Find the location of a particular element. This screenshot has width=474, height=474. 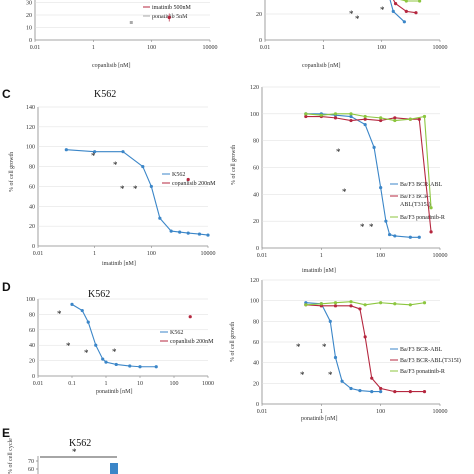

legend-d-left: K562 copanlisib 200nM is located at coordinates (187, 337).